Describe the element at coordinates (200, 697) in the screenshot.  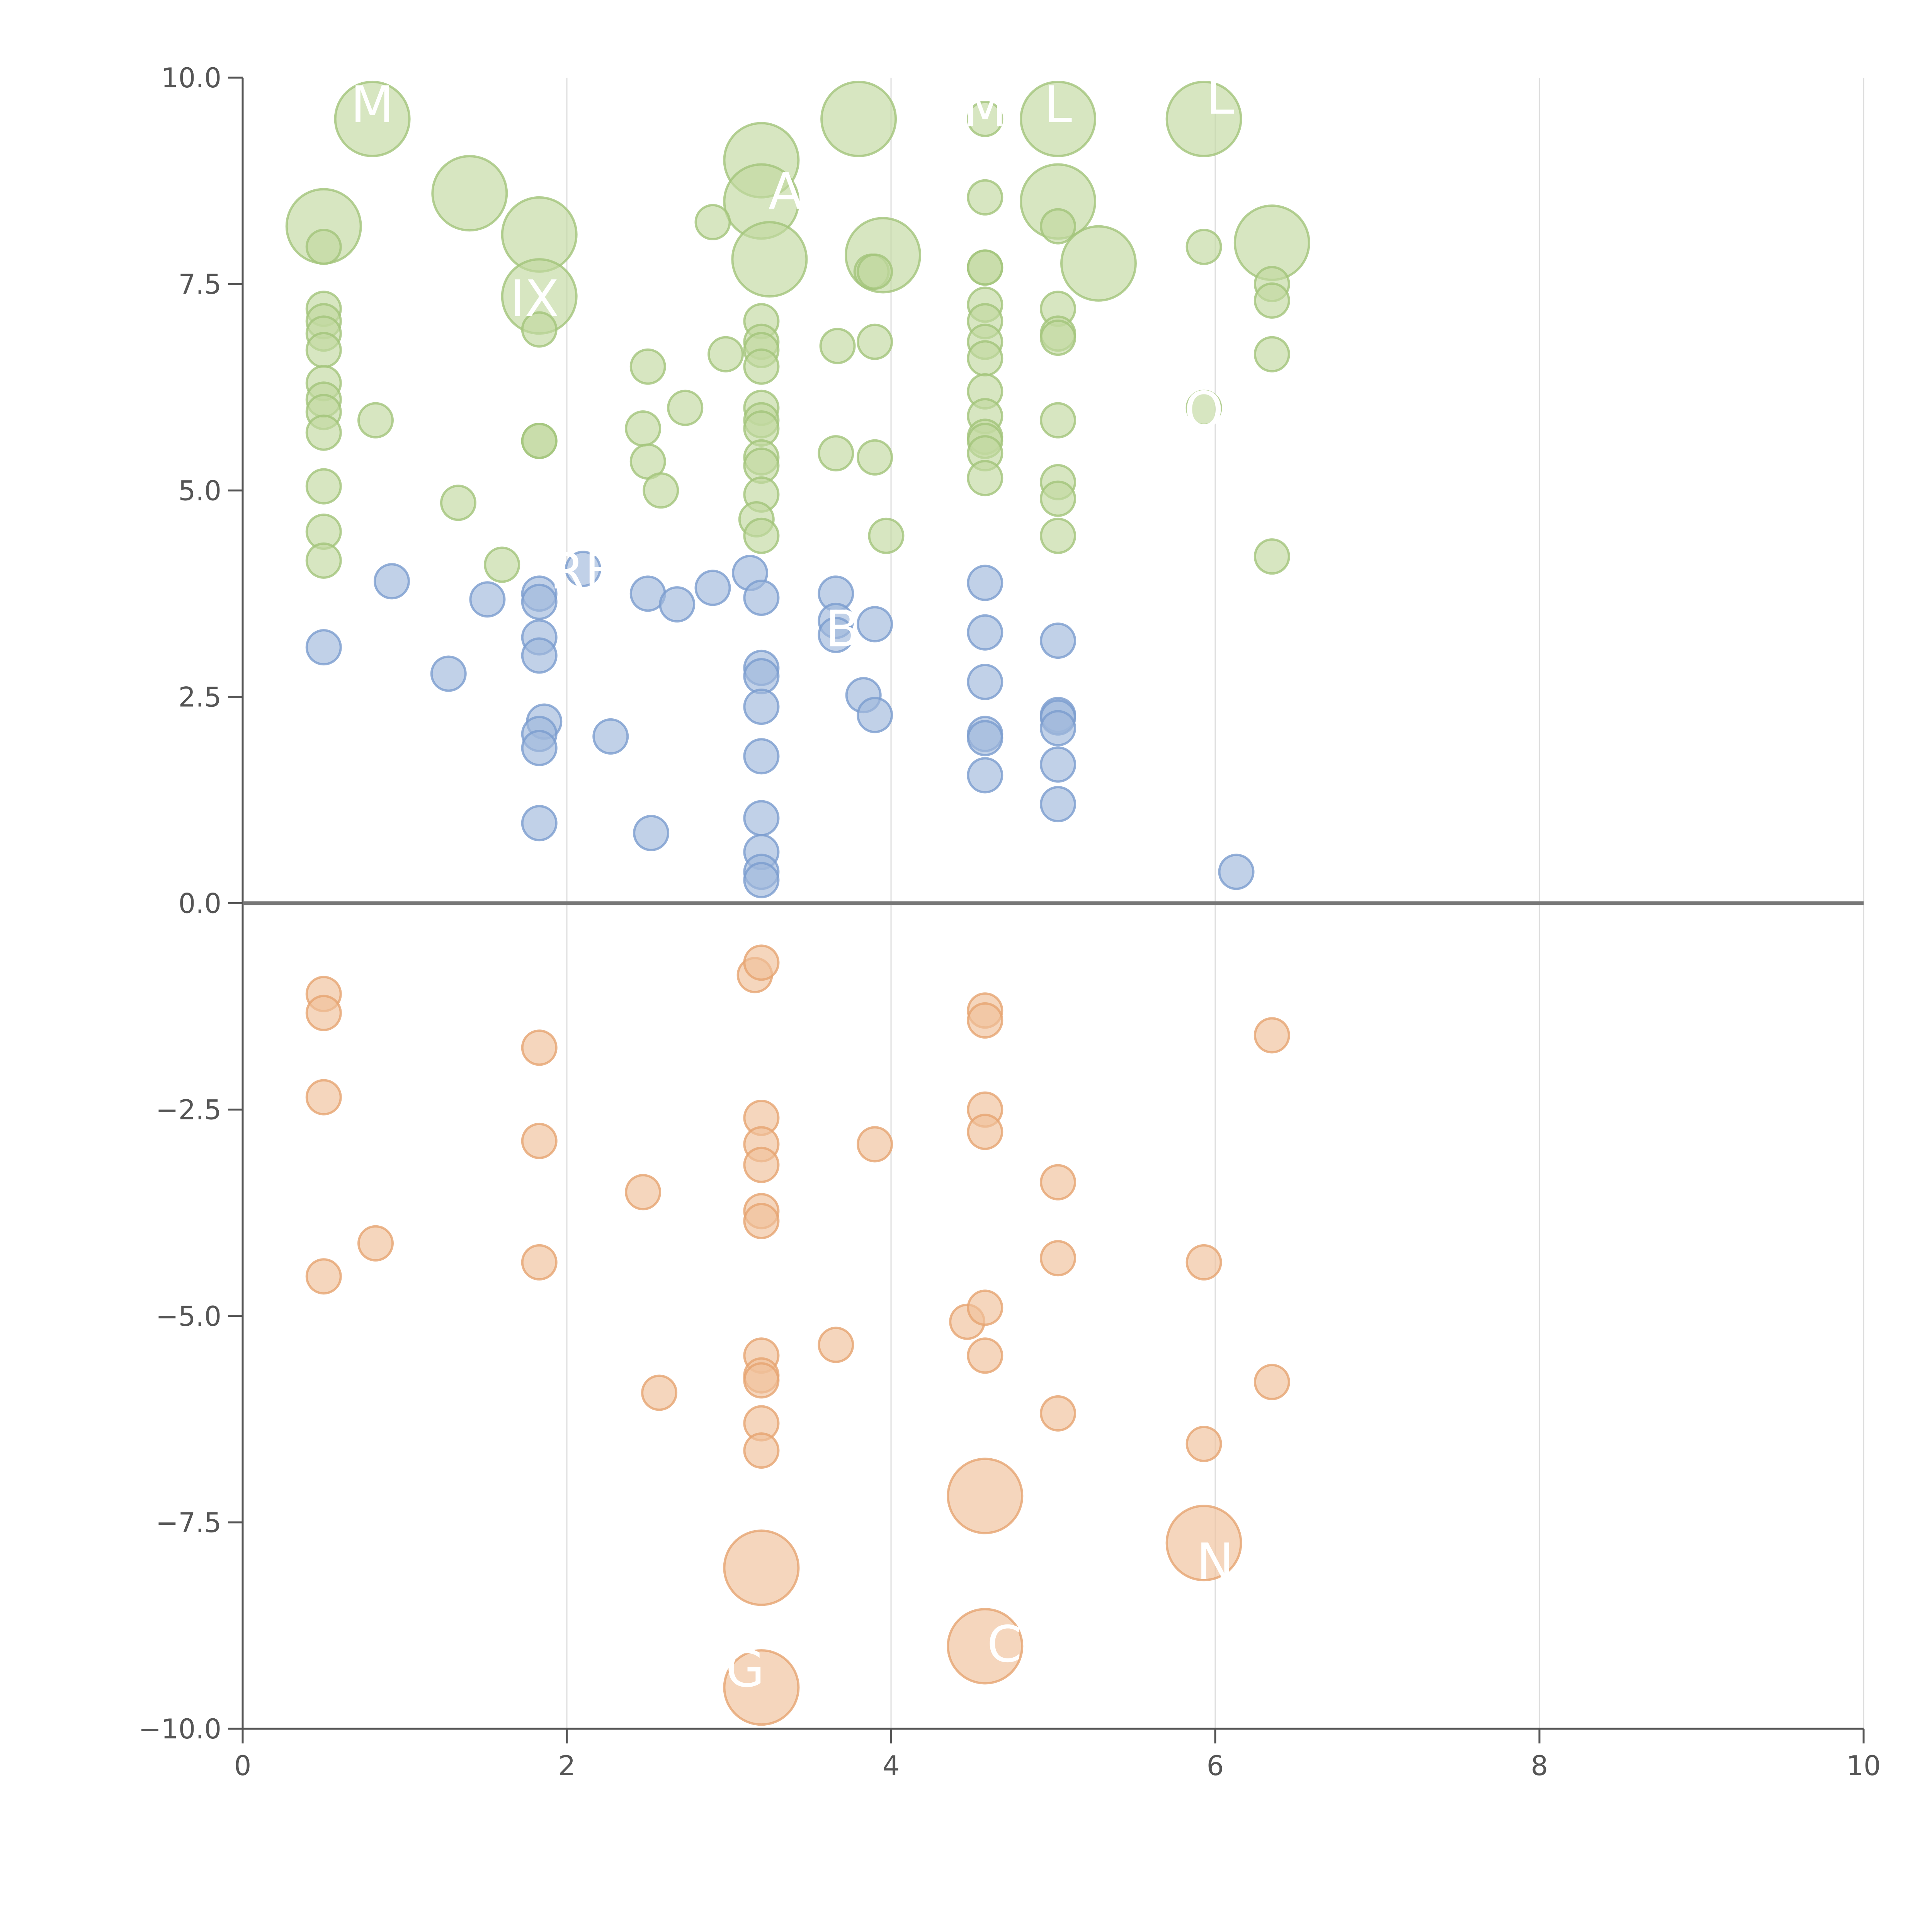
I see `y-tick-label: 2.5` at that location.